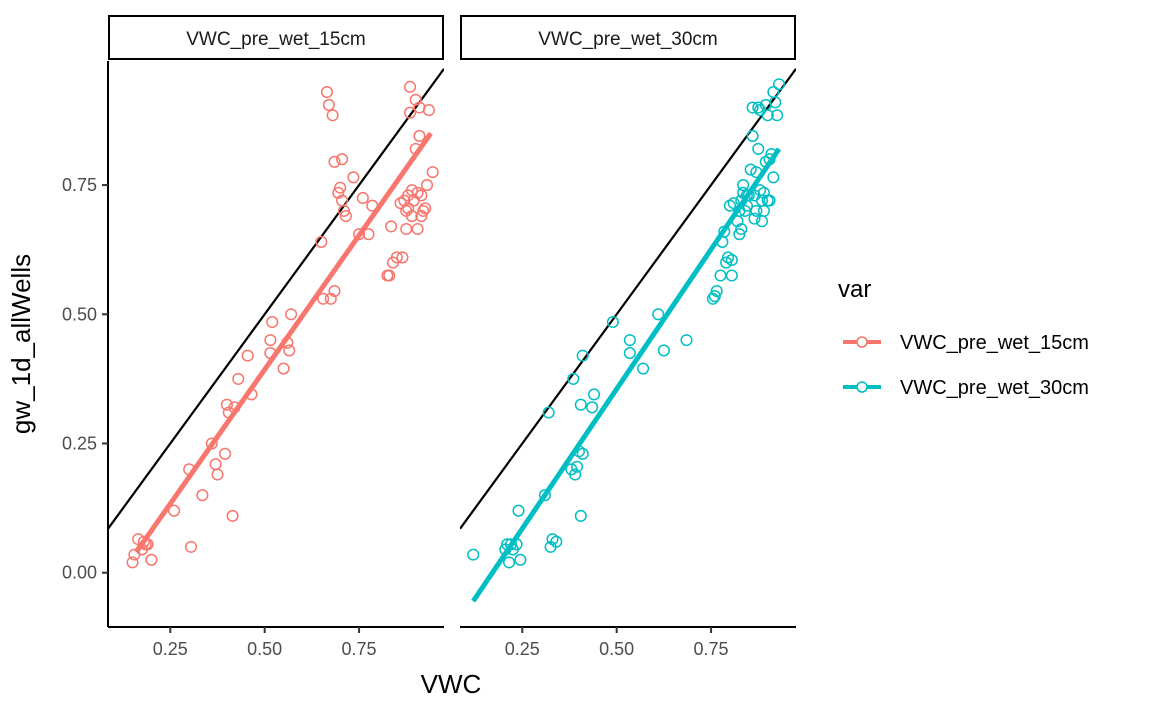 This screenshot has height=716, width=1152. Describe the element at coordinates (21, 344) in the screenshot. I see `y-axis-title: gw_1d_allWells` at that location.